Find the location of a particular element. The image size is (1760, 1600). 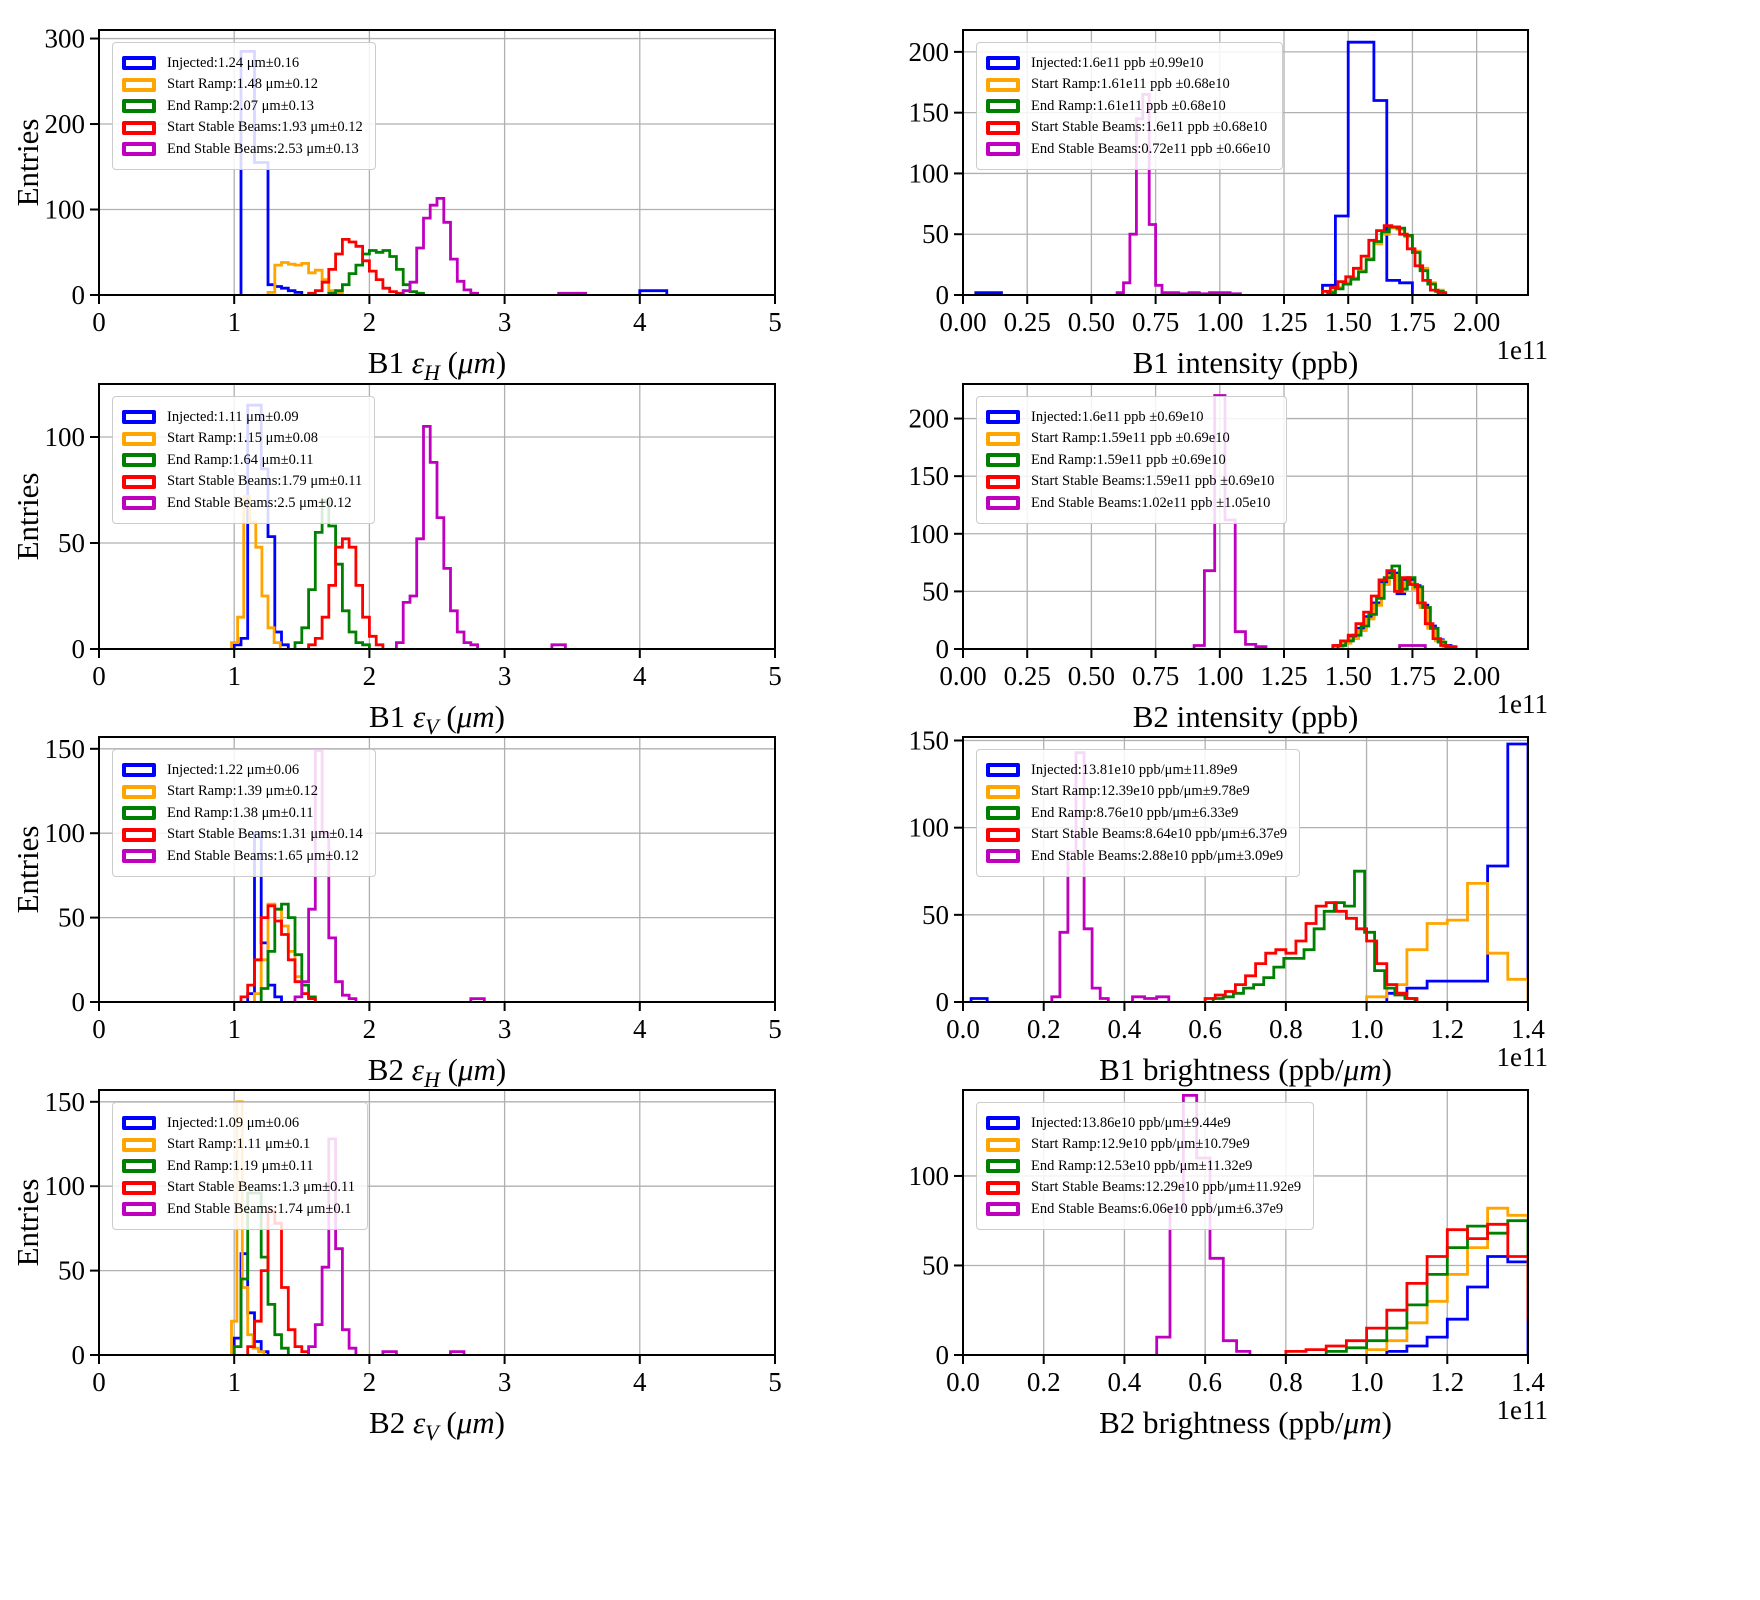

legend-label: Start Stable Beams:1.31 μm±0.14 is located at coordinates (265, 834).